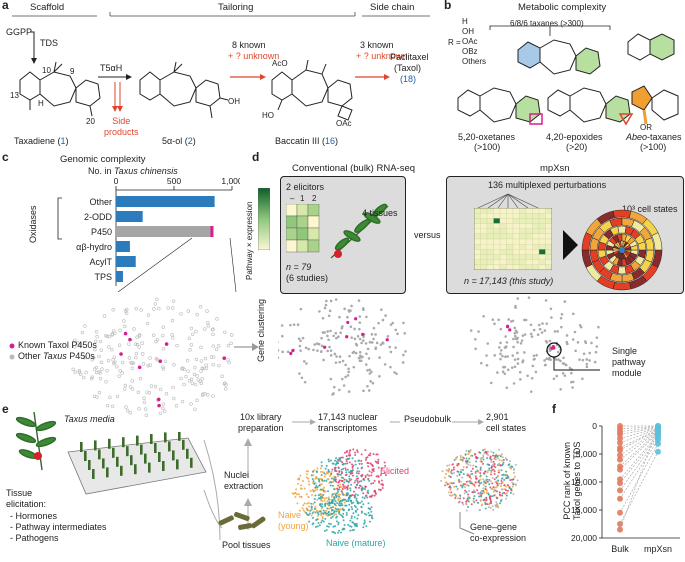 The image size is (685, 562). I want to click on category-label: AcylT, so click(101, 262).